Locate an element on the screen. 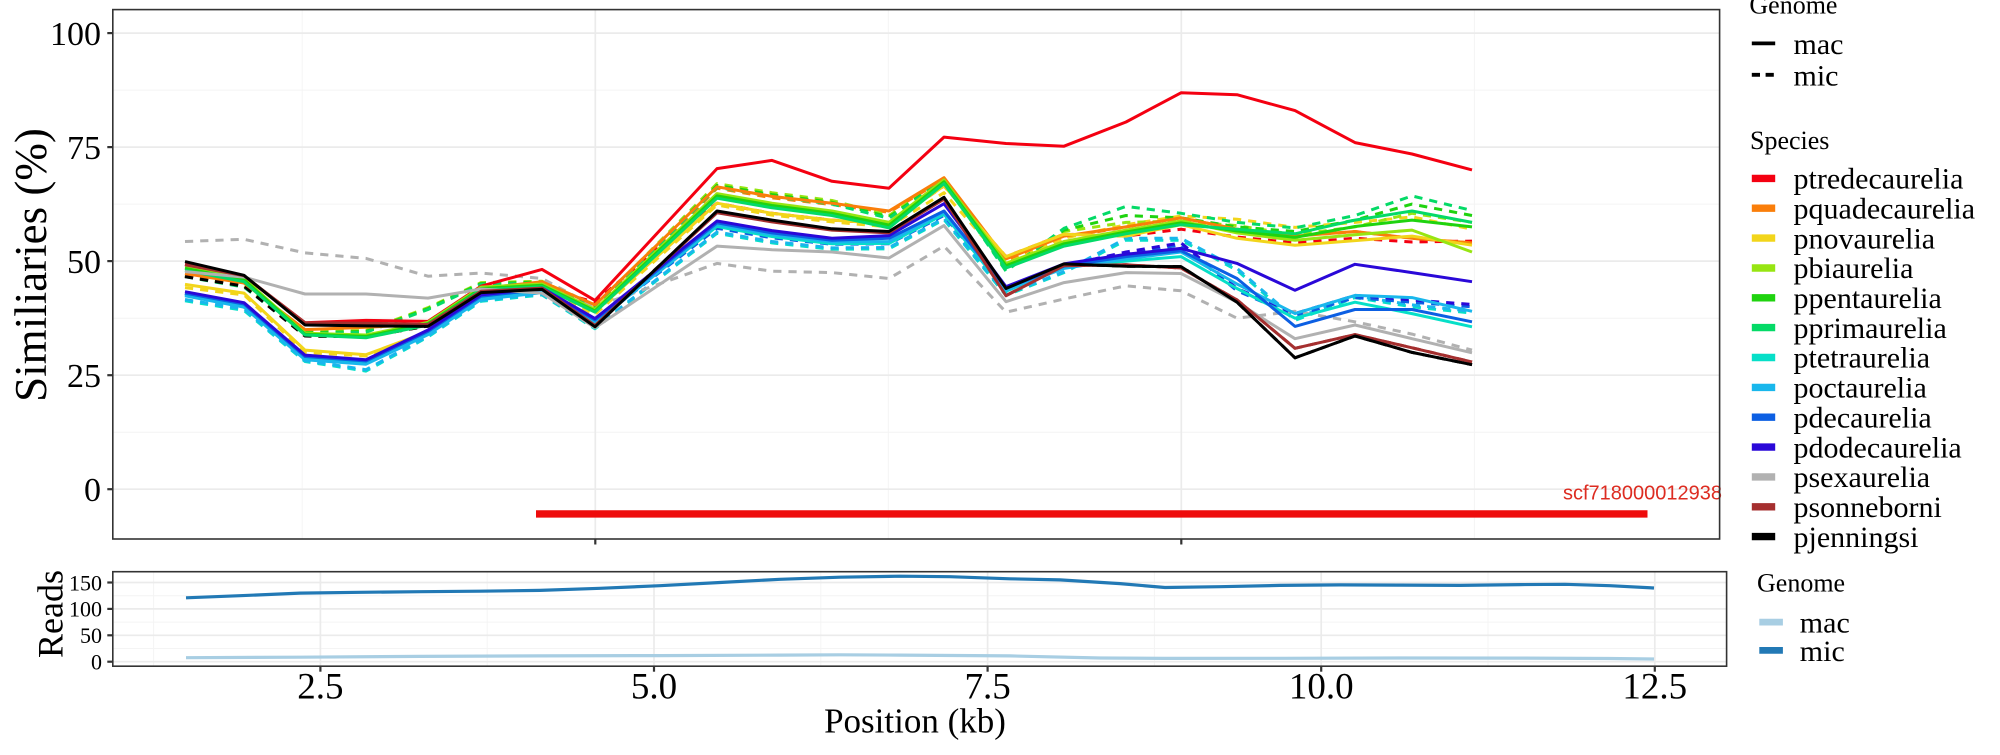  svg-text: scf718000012938 is located at coordinates (1642, 494).